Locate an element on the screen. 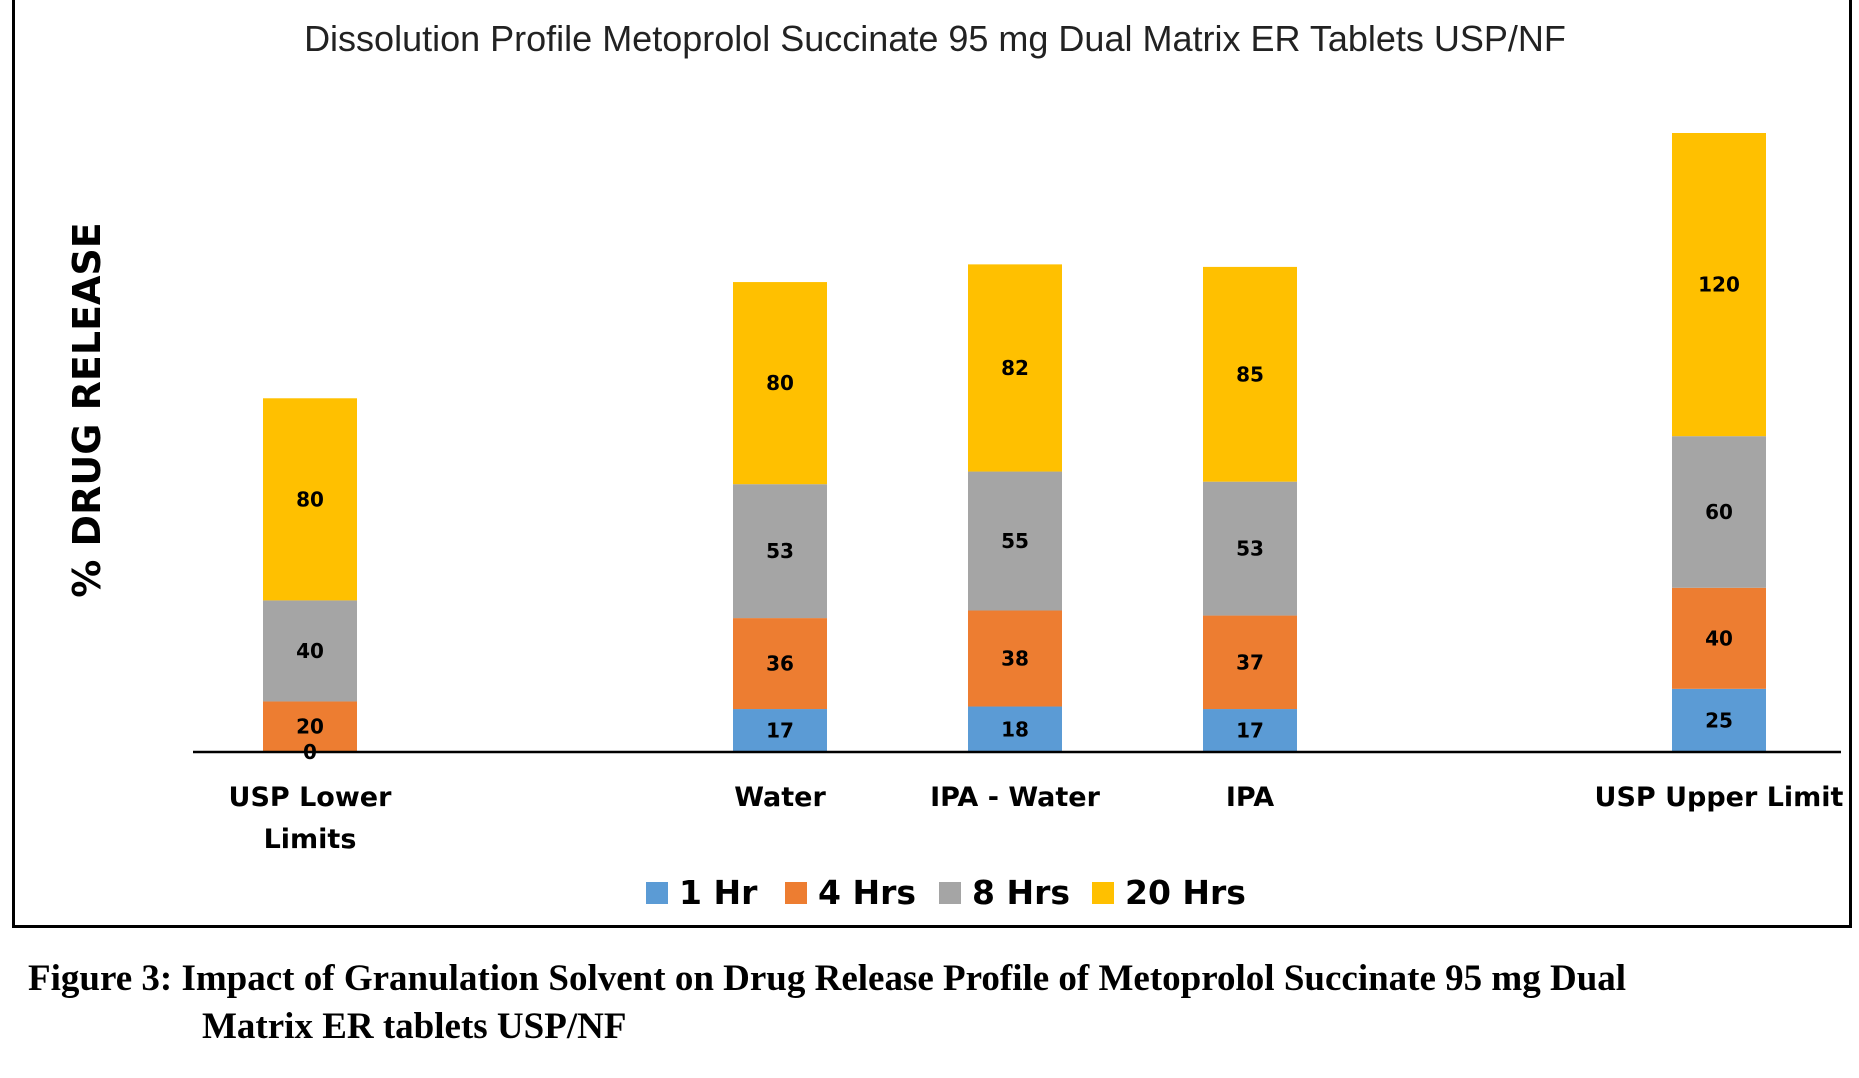 The image size is (1859, 1078). data-label: 38 is located at coordinates (1015, 659).